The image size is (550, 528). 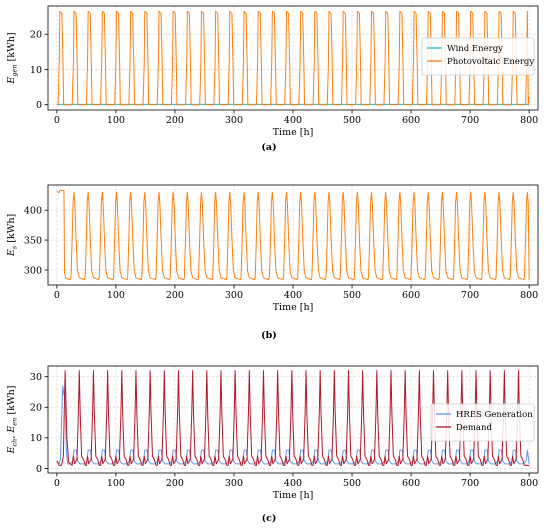 I want to click on figure-caption: (b), so click(x=269, y=335).